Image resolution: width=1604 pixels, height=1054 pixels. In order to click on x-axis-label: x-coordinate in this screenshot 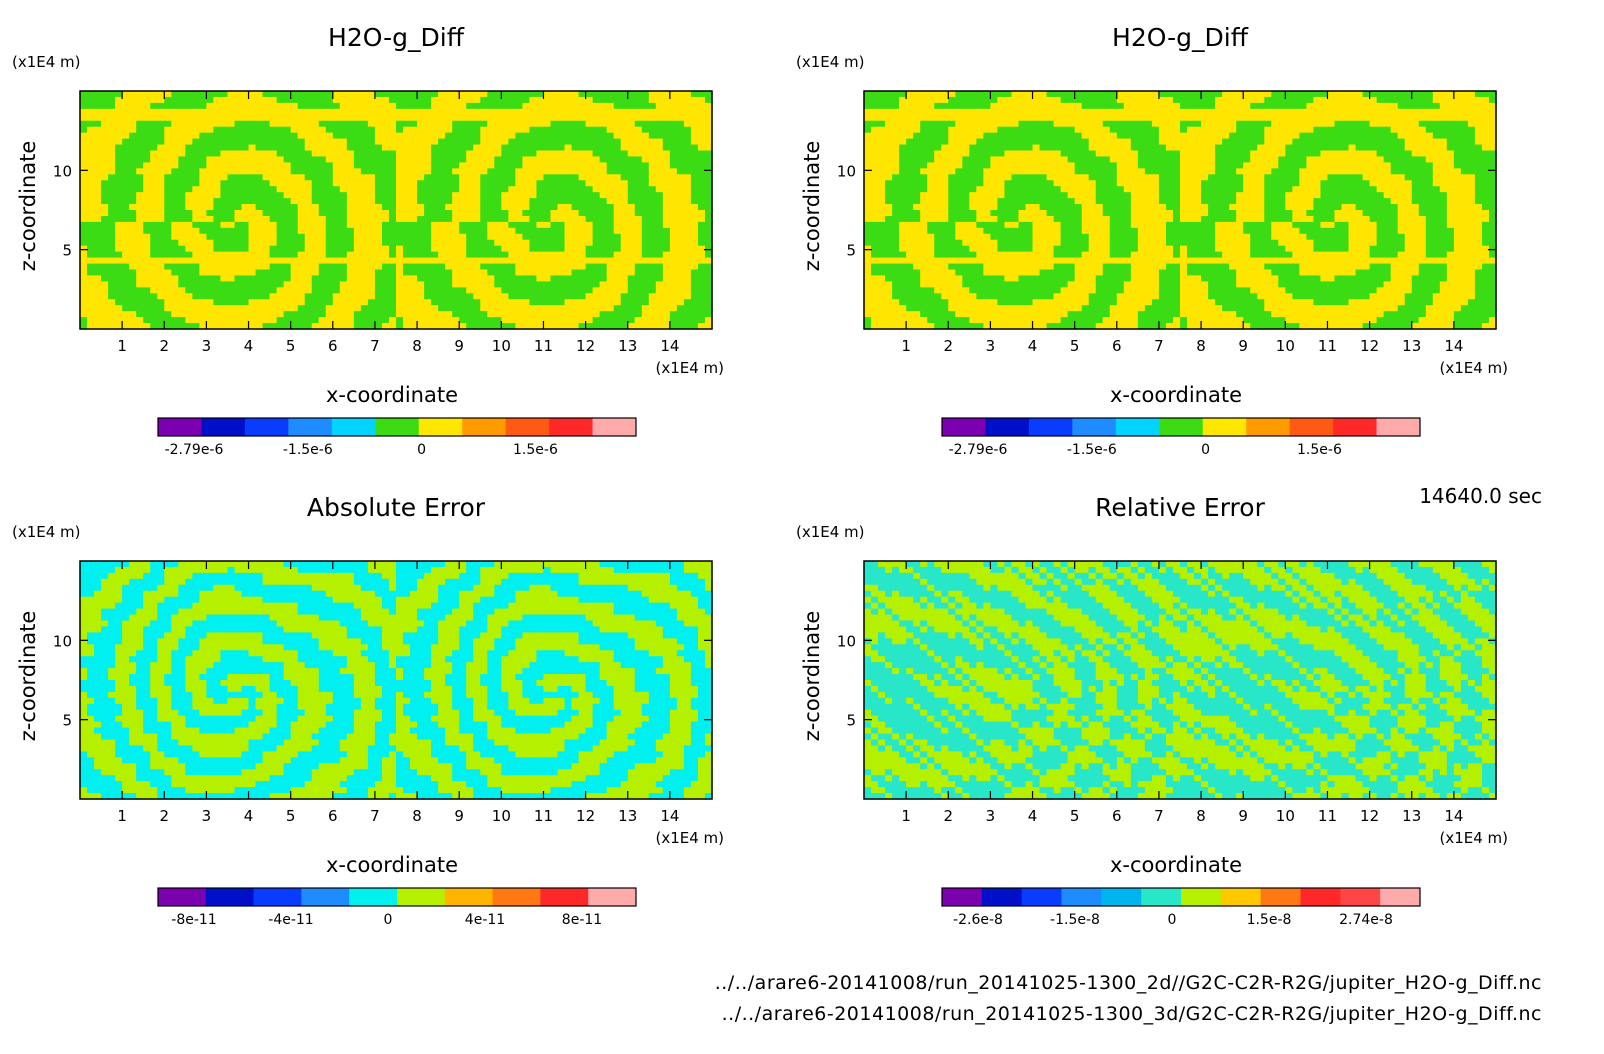, I will do `click(392, 395)`.